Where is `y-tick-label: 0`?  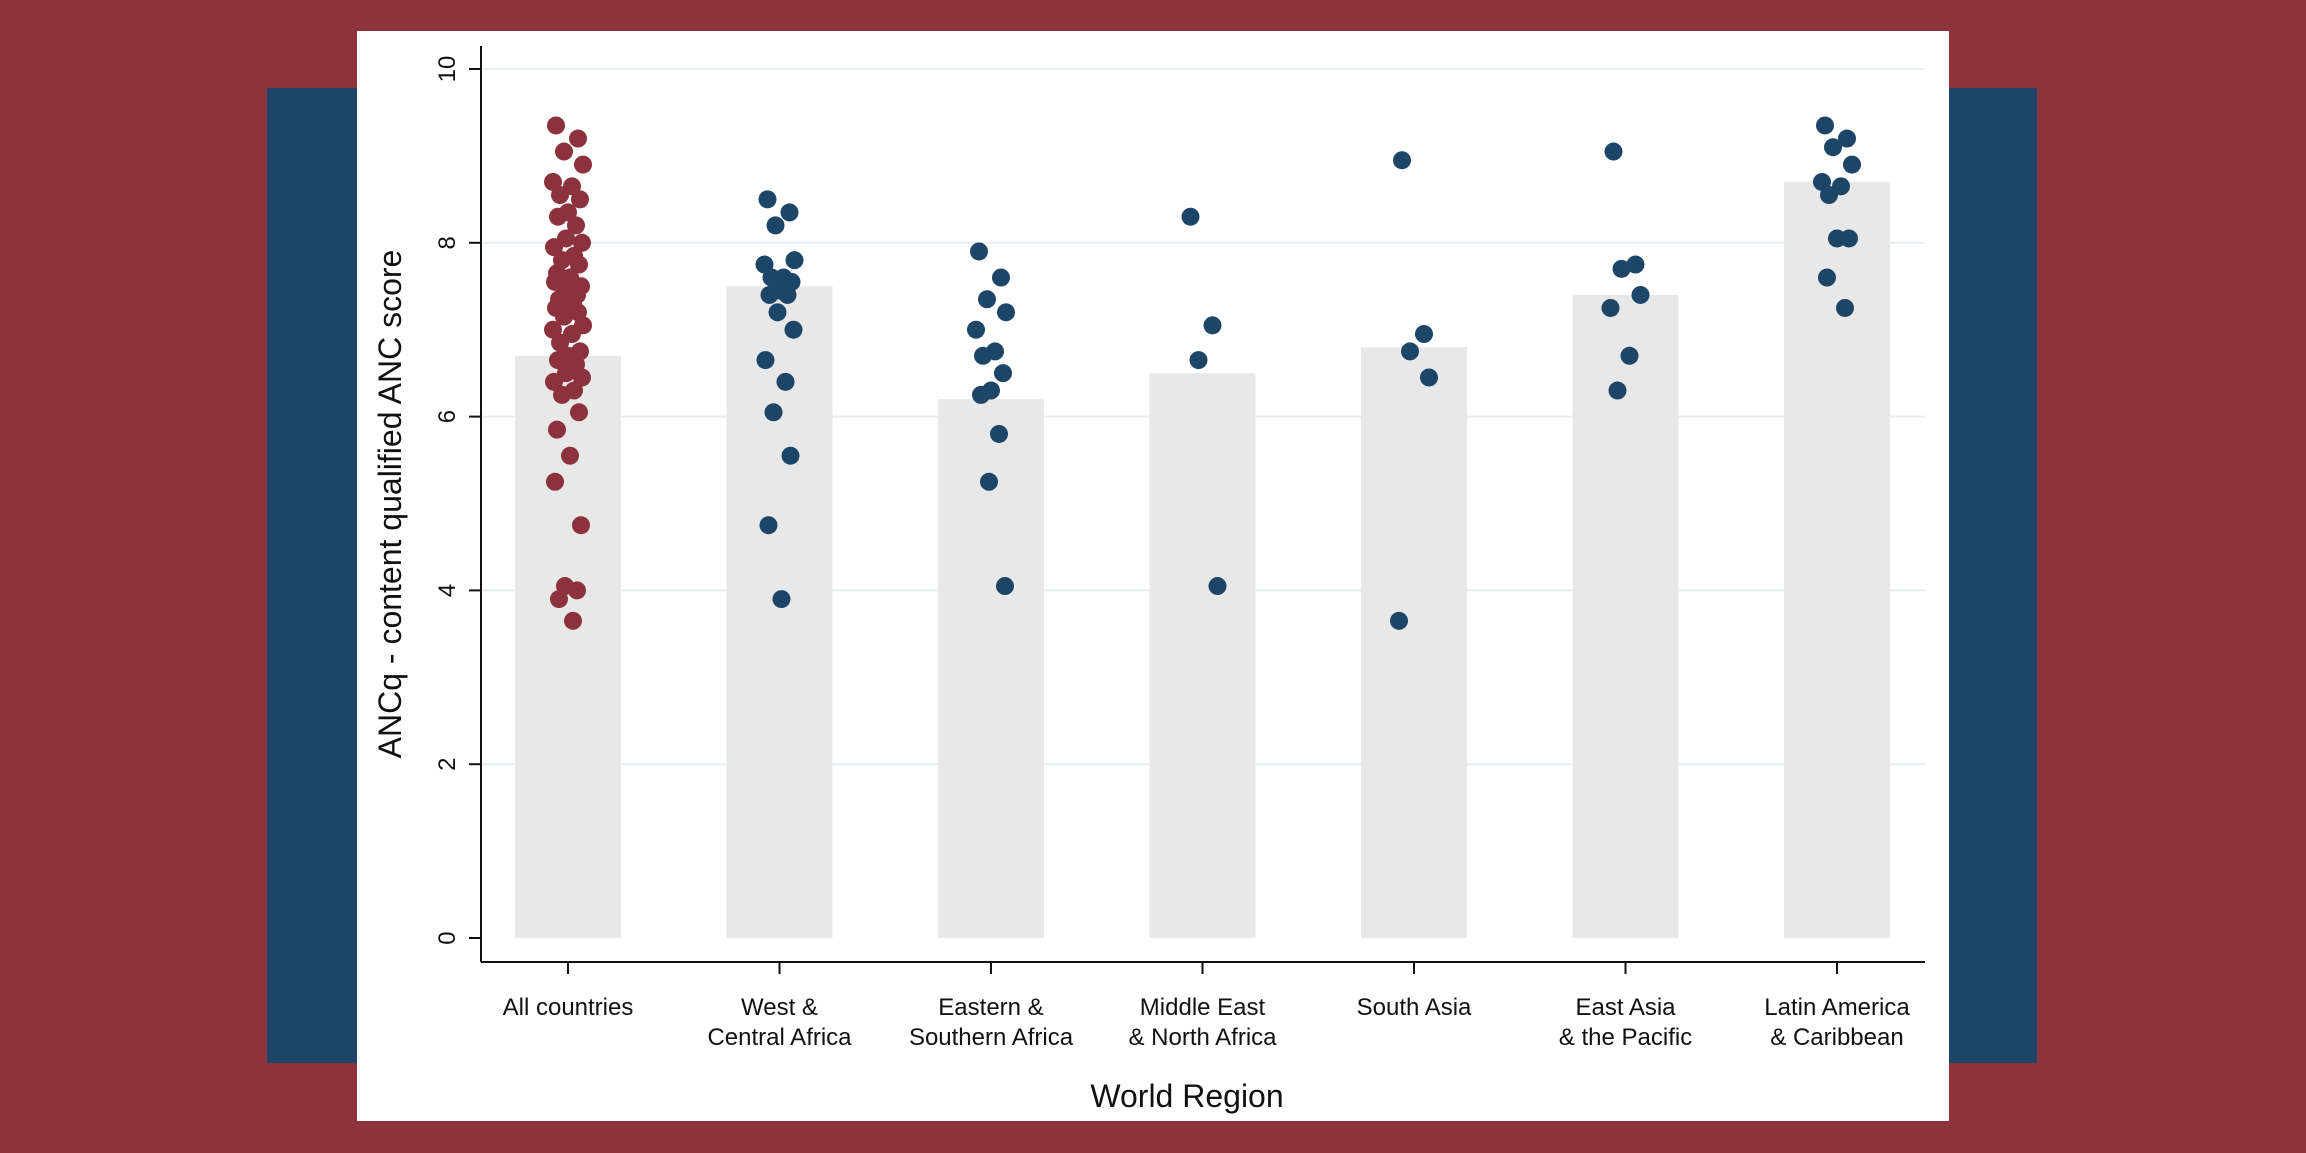
y-tick-label: 0 is located at coordinates (447, 937).